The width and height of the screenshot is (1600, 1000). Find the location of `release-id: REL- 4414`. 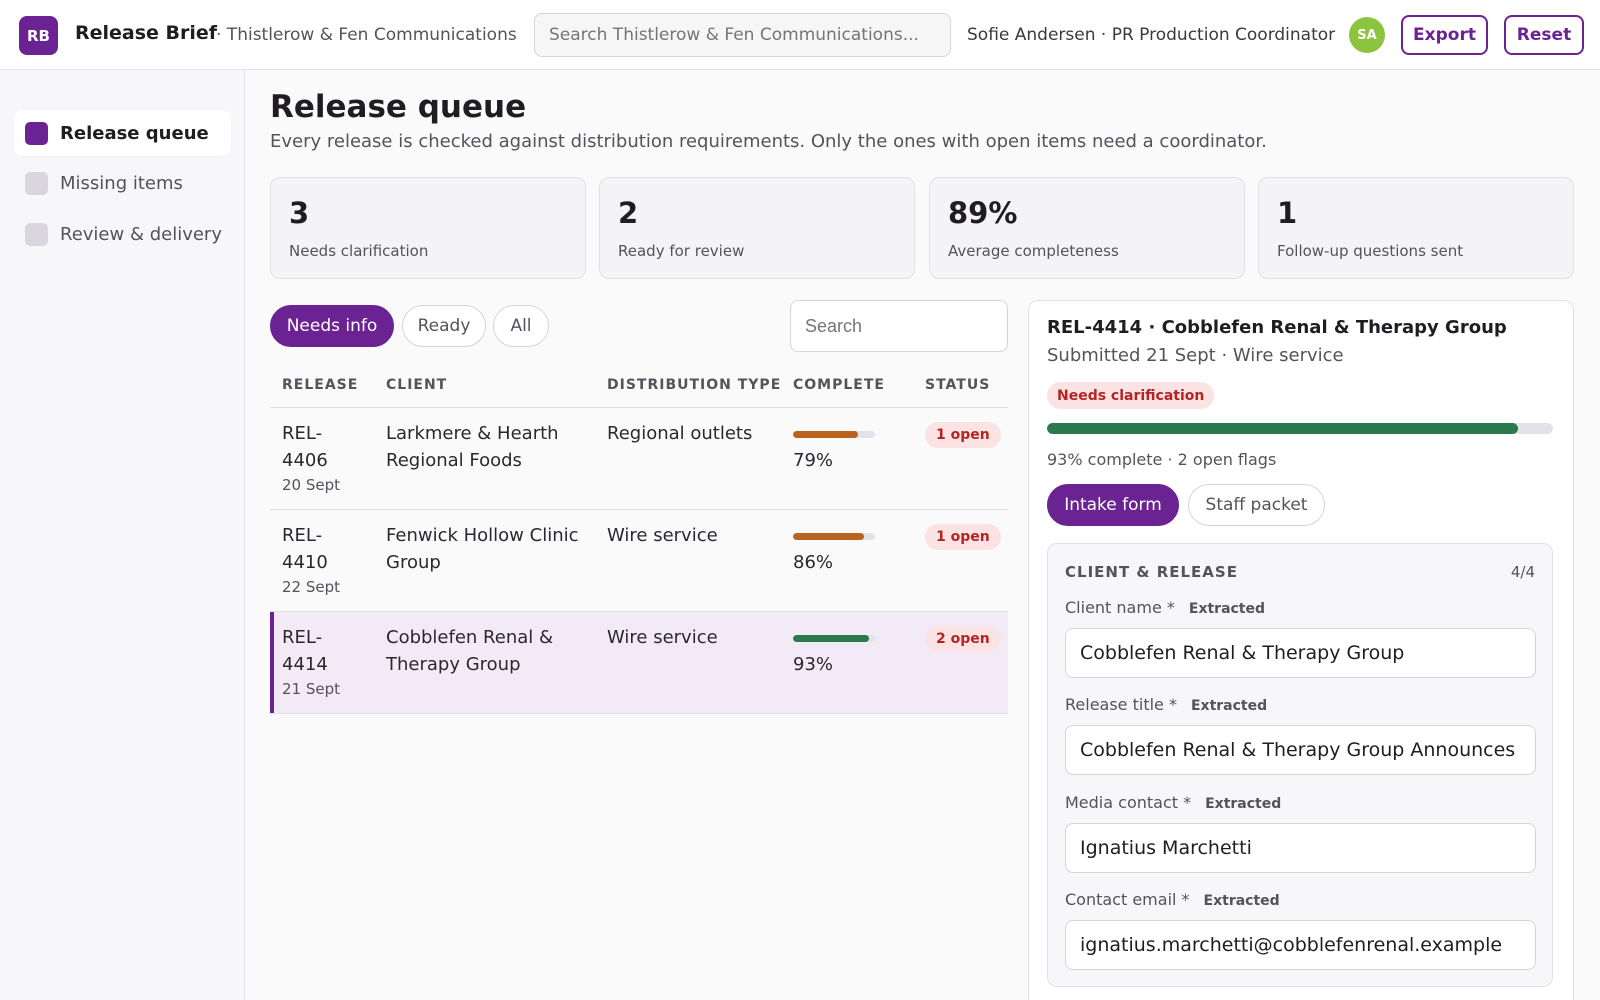

release-id: REL- 4414 is located at coordinates (305, 651).